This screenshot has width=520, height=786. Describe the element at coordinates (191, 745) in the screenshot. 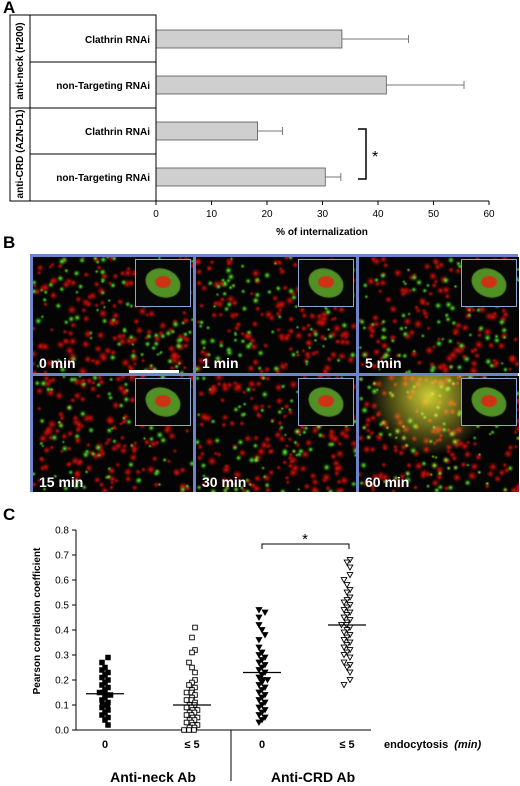

I see `x-tick-label: ≤ 5` at that location.